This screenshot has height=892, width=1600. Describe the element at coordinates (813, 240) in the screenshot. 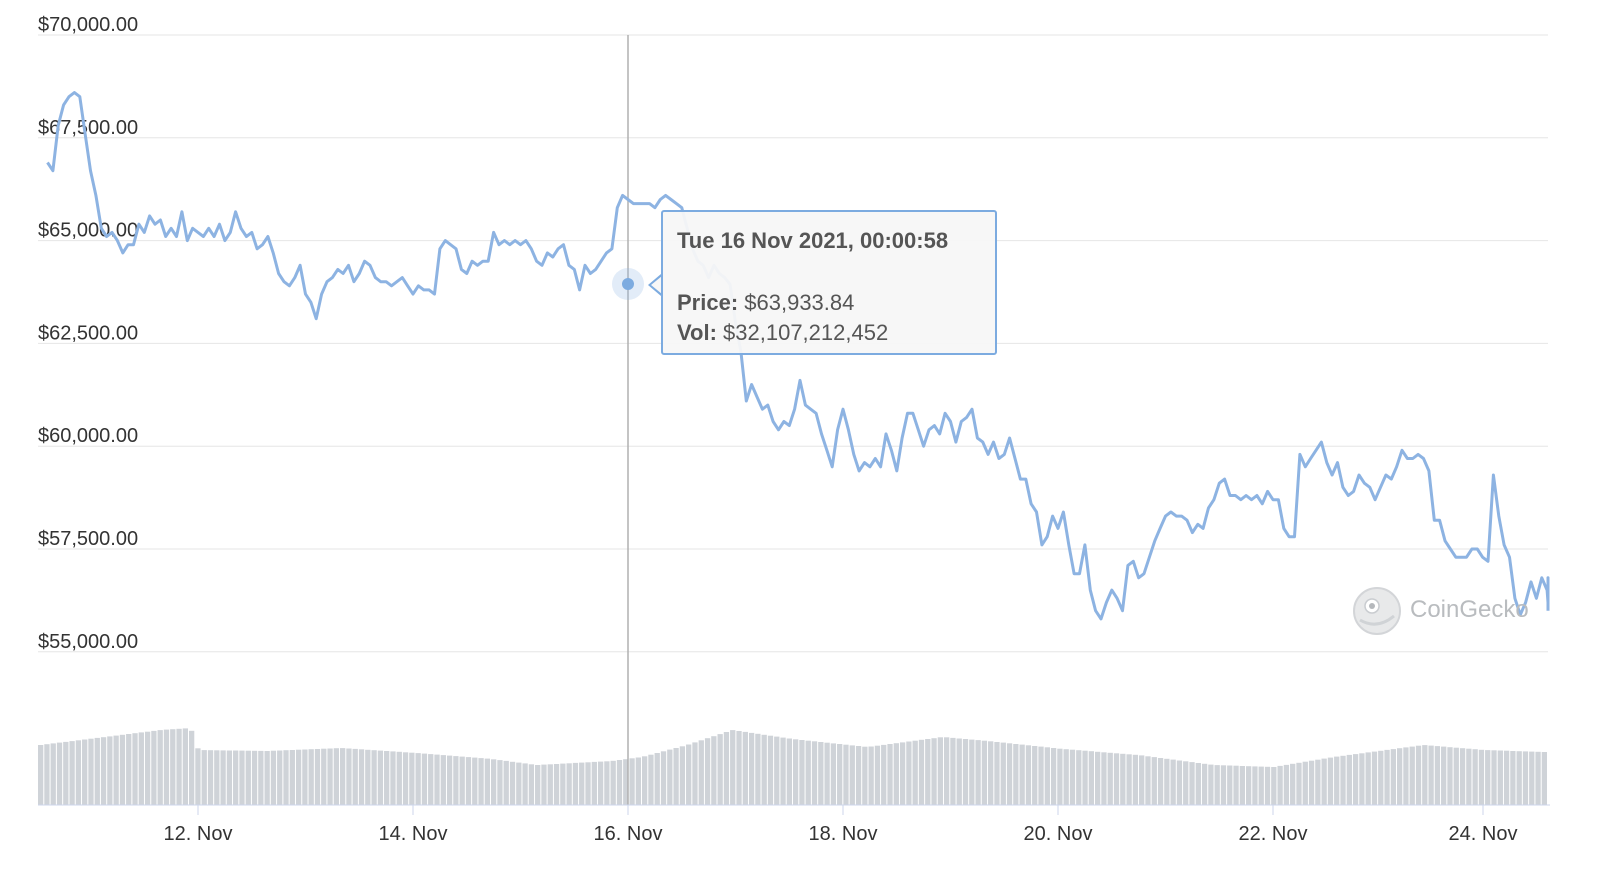

I see `tooltip-date: Tue 16 Nov 2021, 00:00:58` at that location.